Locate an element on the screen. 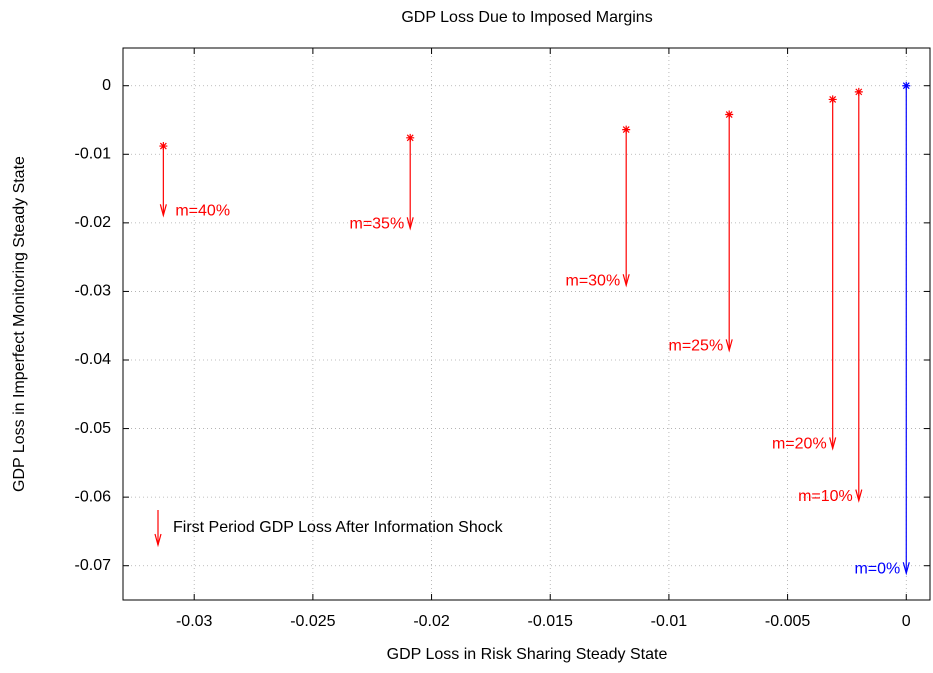  point-label: m=30% is located at coordinates (592, 280).